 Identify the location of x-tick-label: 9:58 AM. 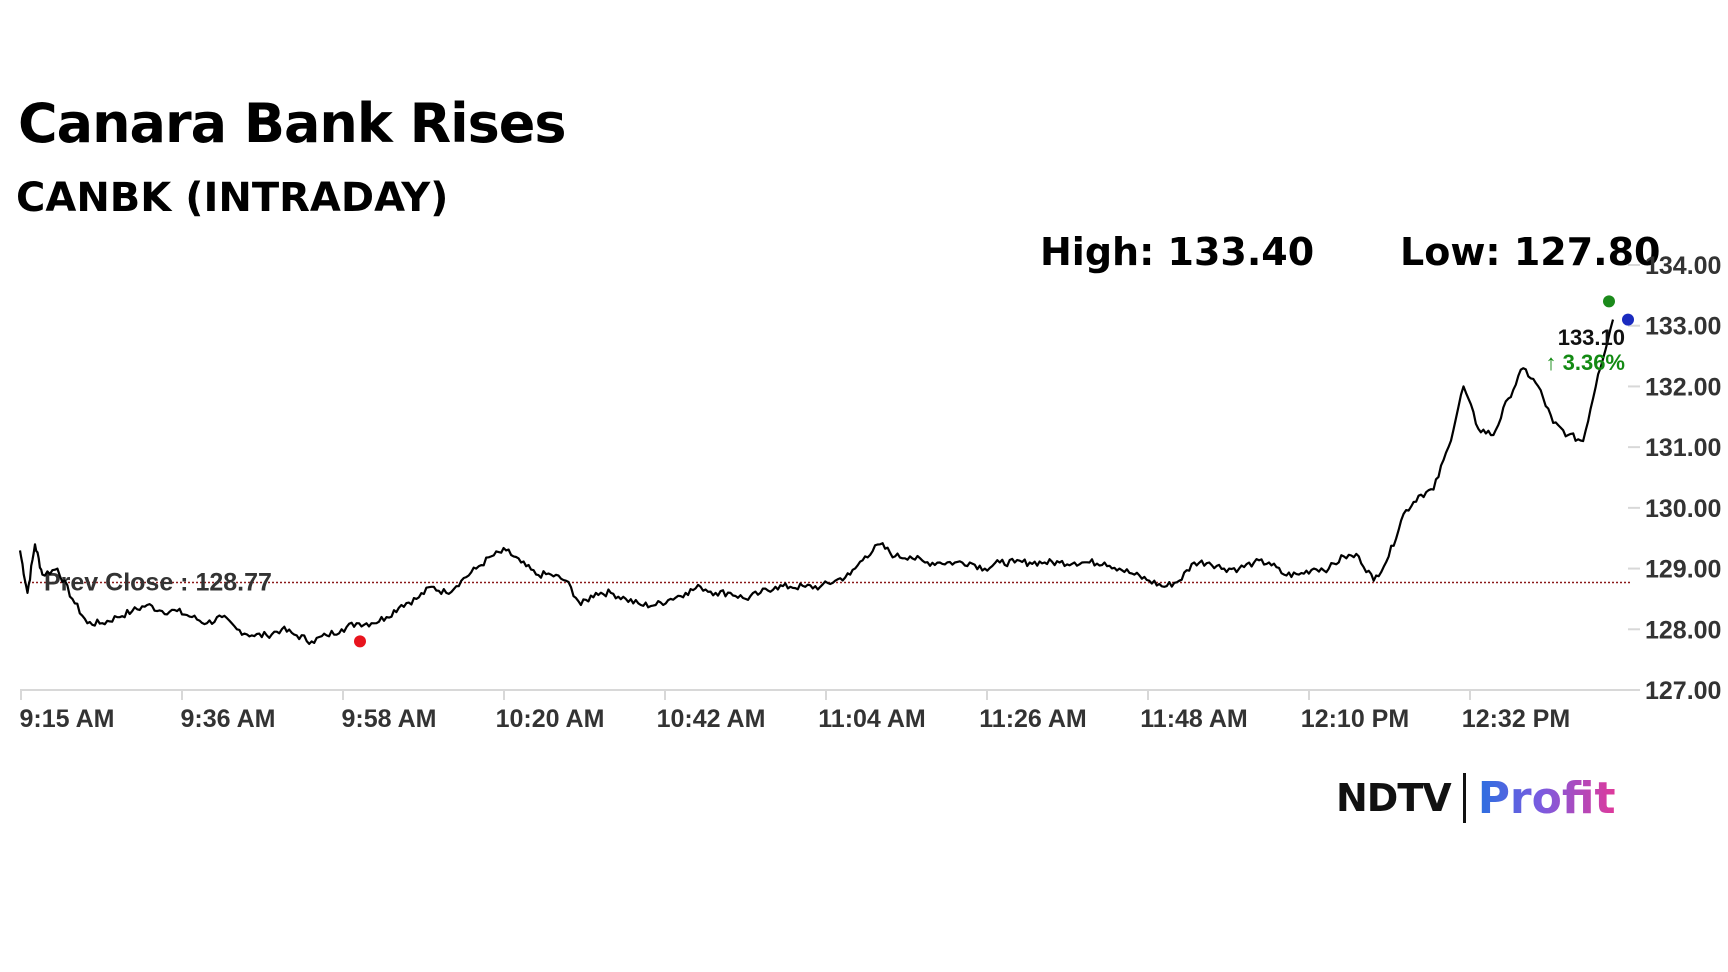
(389, 719).